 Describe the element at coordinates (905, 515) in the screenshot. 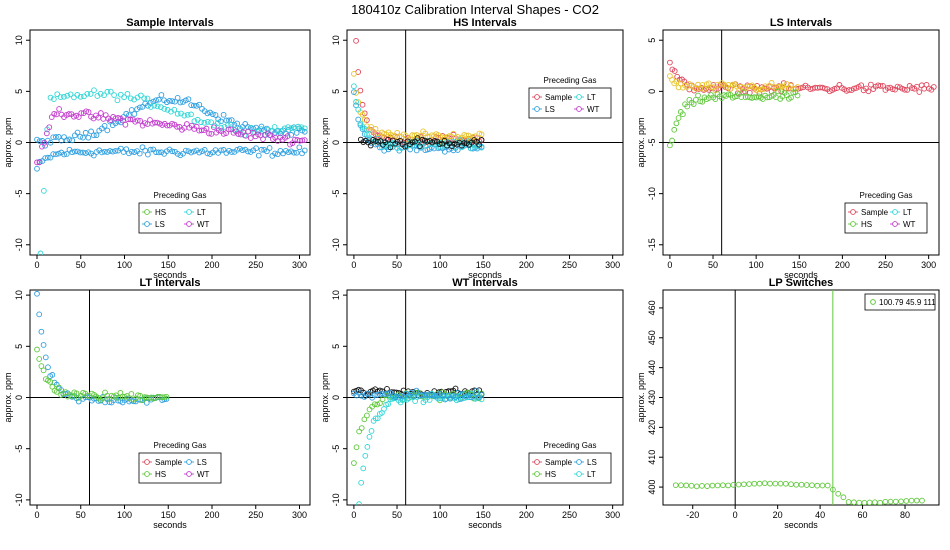

I see `x-tick-label: 80` at that location.